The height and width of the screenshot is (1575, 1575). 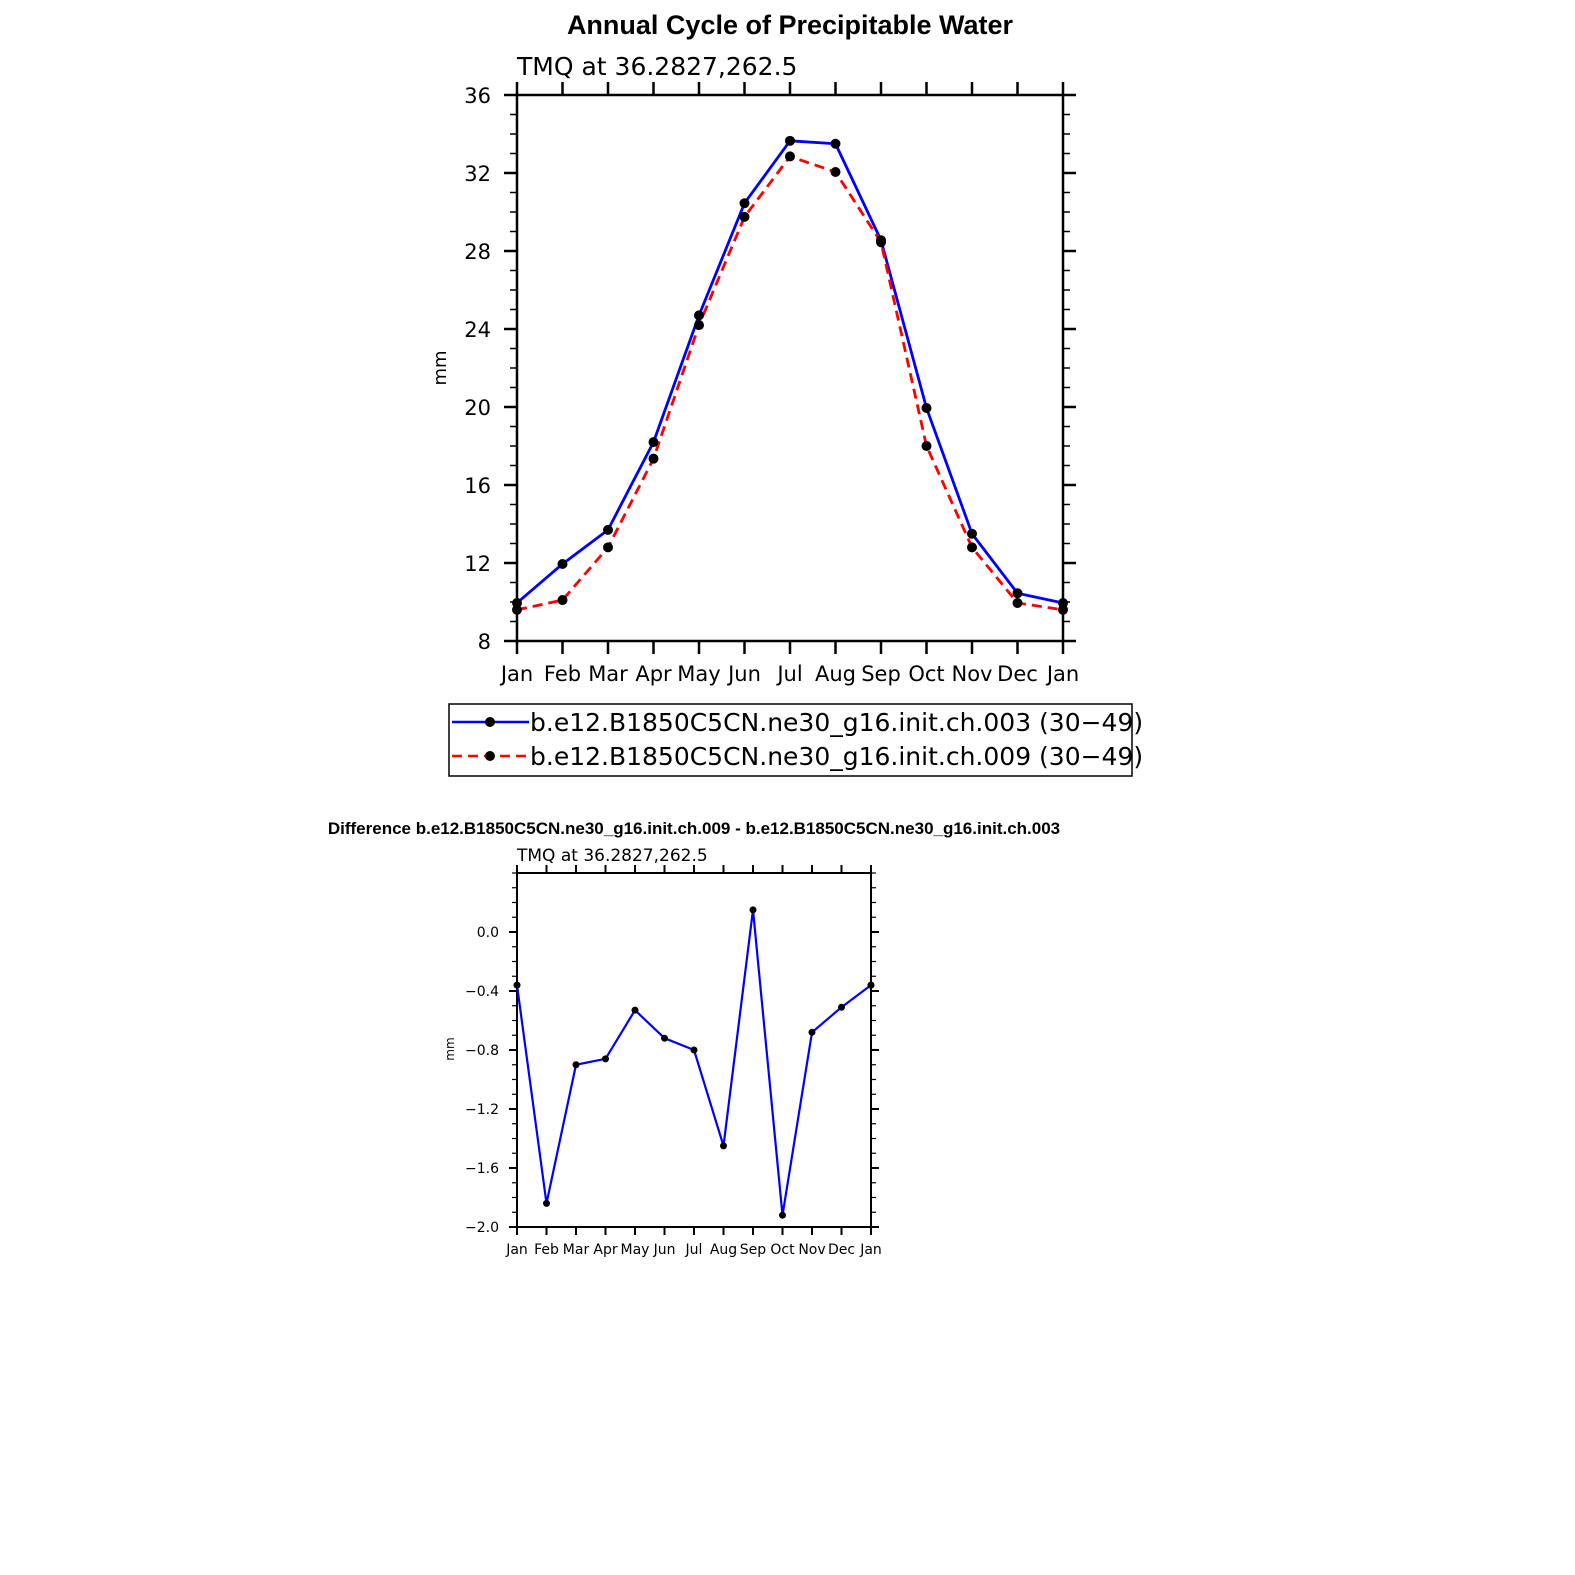 I want to click on main-series-1-line, so click(x=790, y=372).